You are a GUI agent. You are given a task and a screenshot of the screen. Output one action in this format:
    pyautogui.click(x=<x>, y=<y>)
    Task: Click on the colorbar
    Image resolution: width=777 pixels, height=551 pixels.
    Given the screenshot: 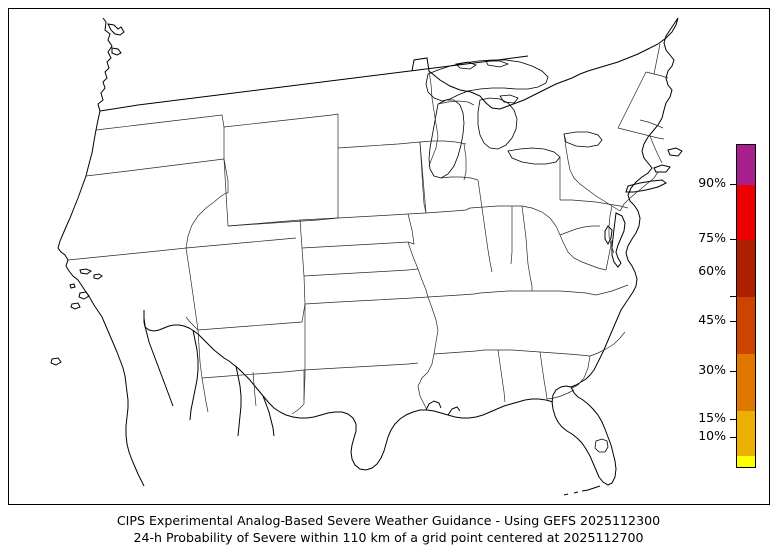 What is the action you would take?
    pyautogui.click(x=746, y=306)
    